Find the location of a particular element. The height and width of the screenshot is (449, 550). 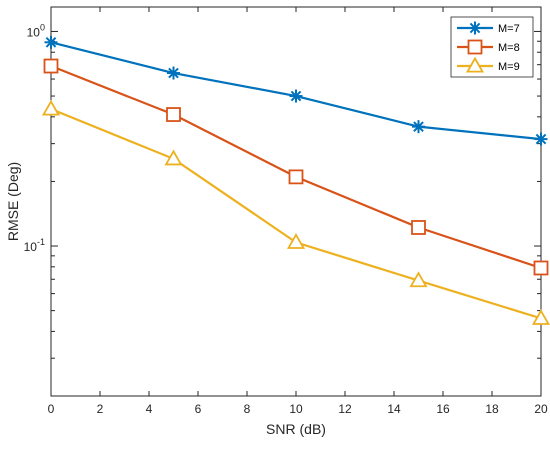

x-axis-label: SNR (dB) is located at coordinates (296, 429).